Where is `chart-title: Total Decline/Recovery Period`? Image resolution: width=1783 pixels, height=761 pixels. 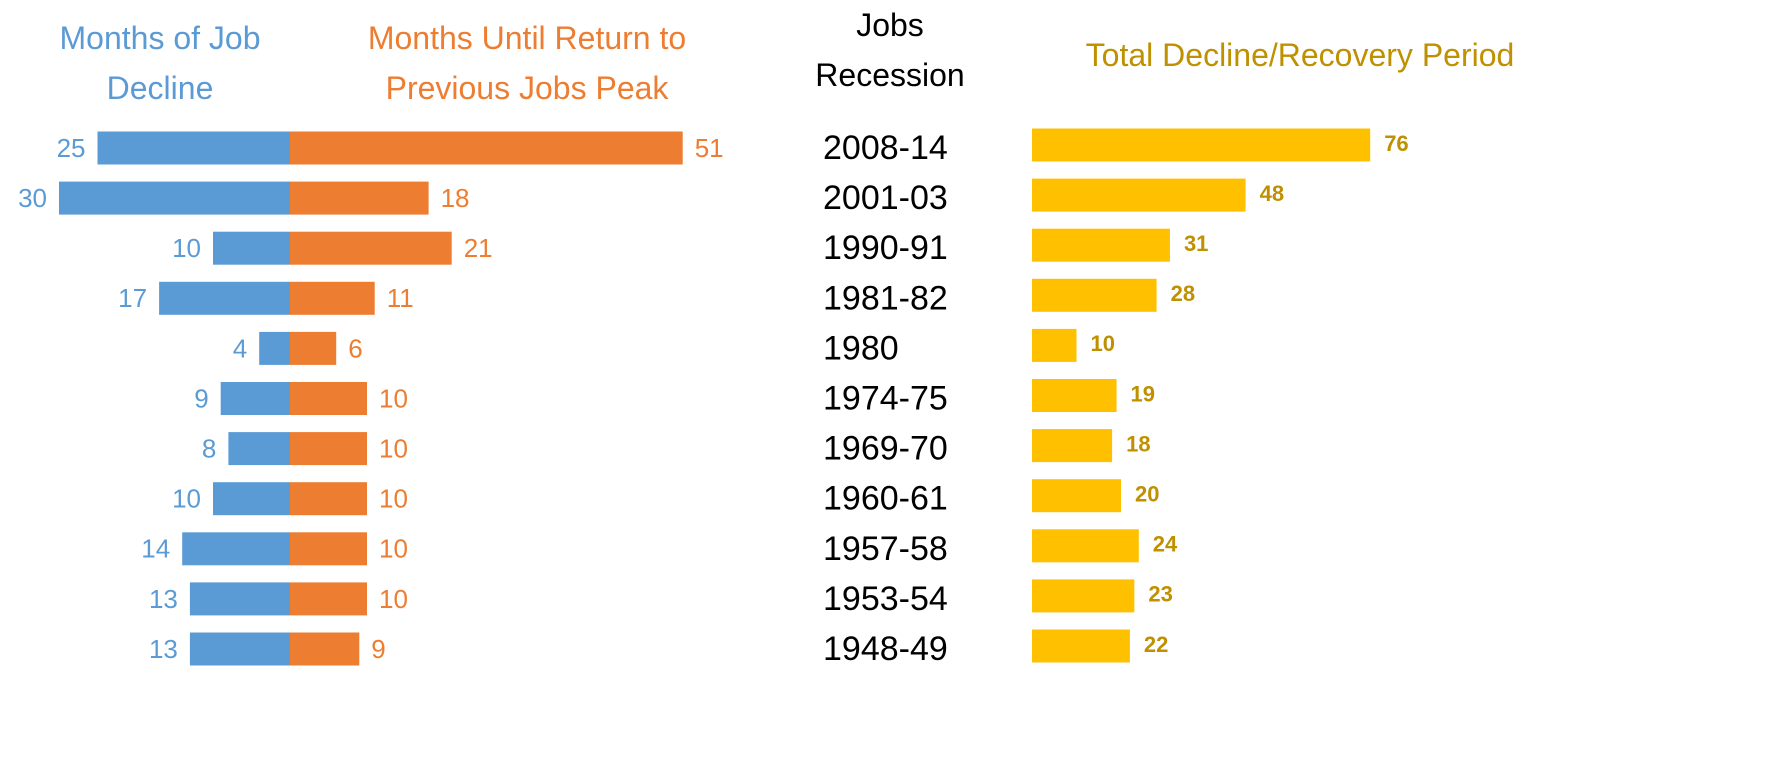 chart-title: Total Decline/Recovery Period is located at coordinates (1300, 55).